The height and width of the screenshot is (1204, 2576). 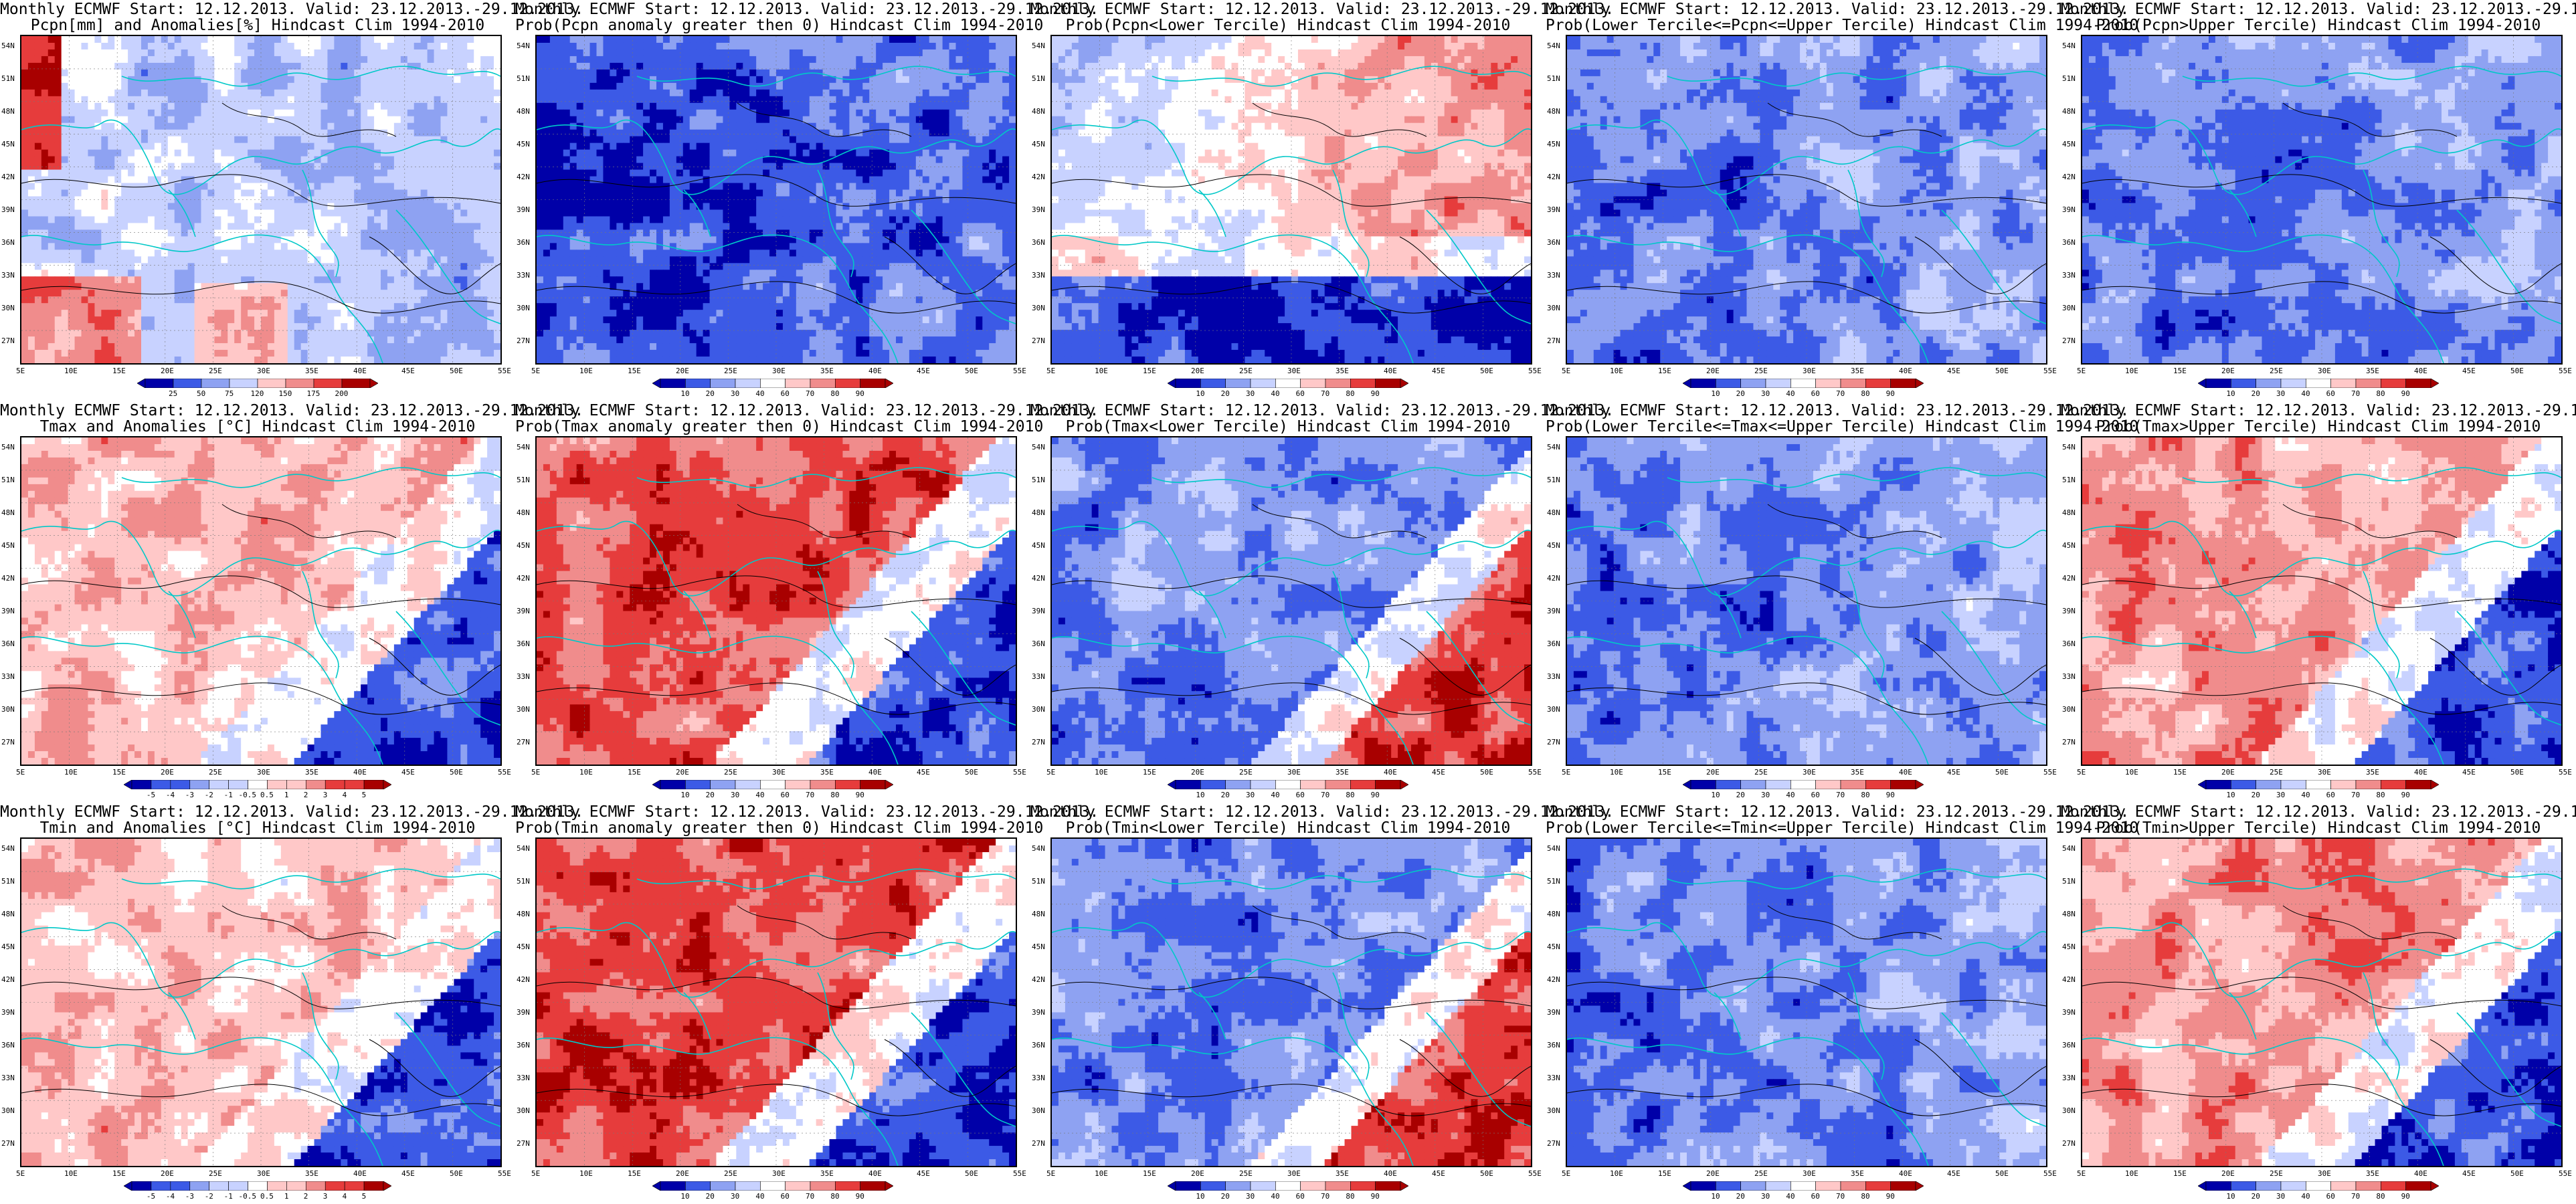 What do you see at coordinates (456, 371) in the screenshot?
I see `longitude-label: 50E` at bounding box center [456, 371].